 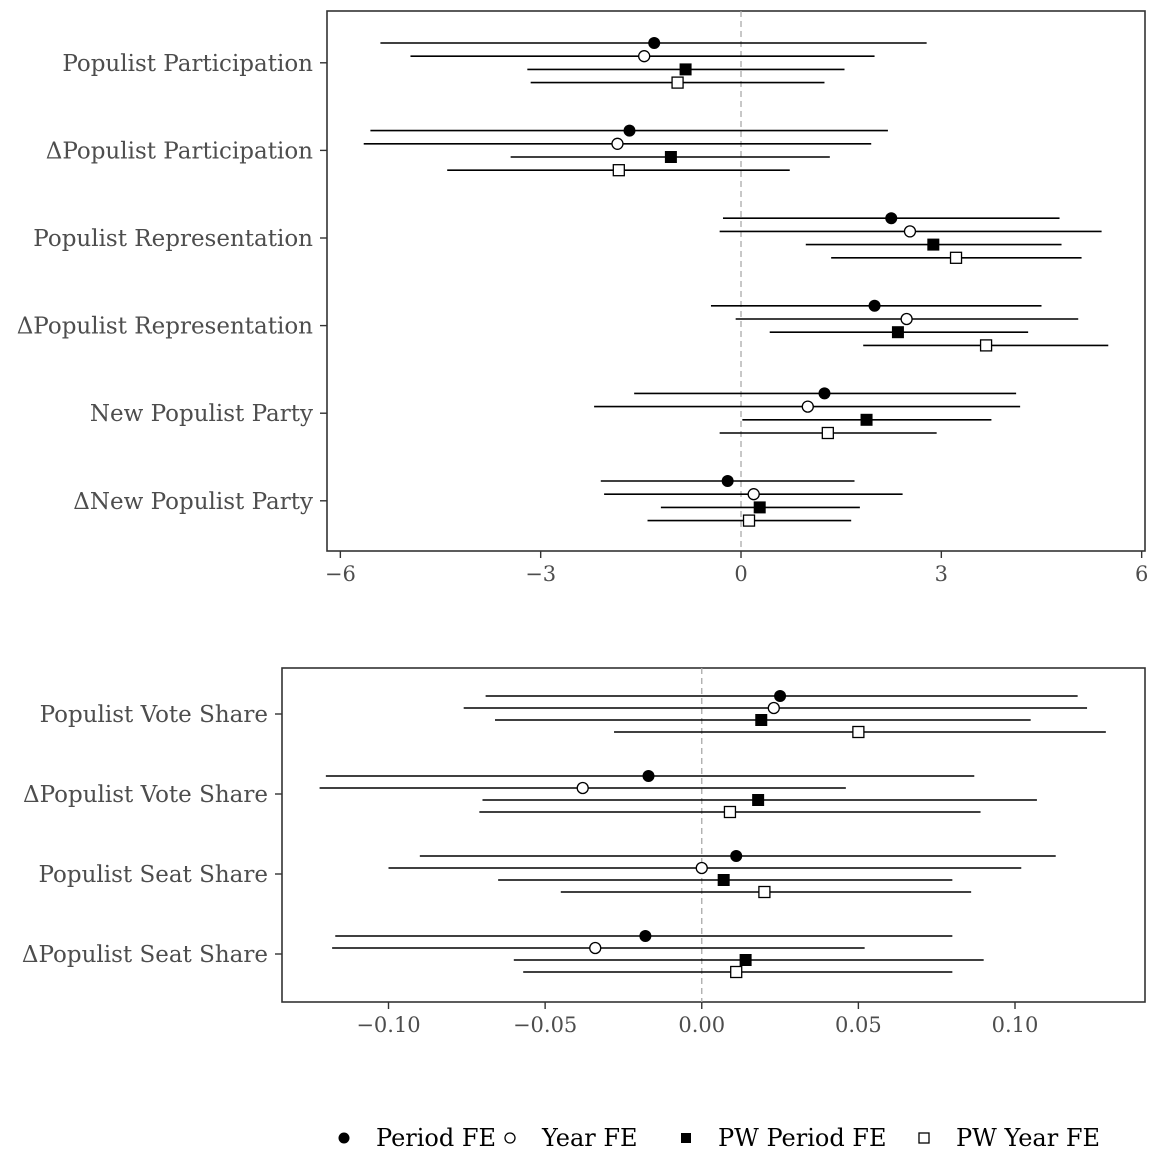 I want to click on legend-item: PW Period FE, so click(x=783, y=1138).